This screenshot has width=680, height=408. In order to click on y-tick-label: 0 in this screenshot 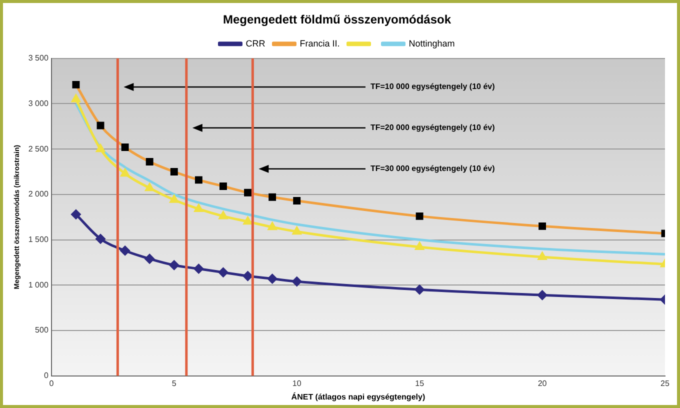, I will do `click(46, 375)`.